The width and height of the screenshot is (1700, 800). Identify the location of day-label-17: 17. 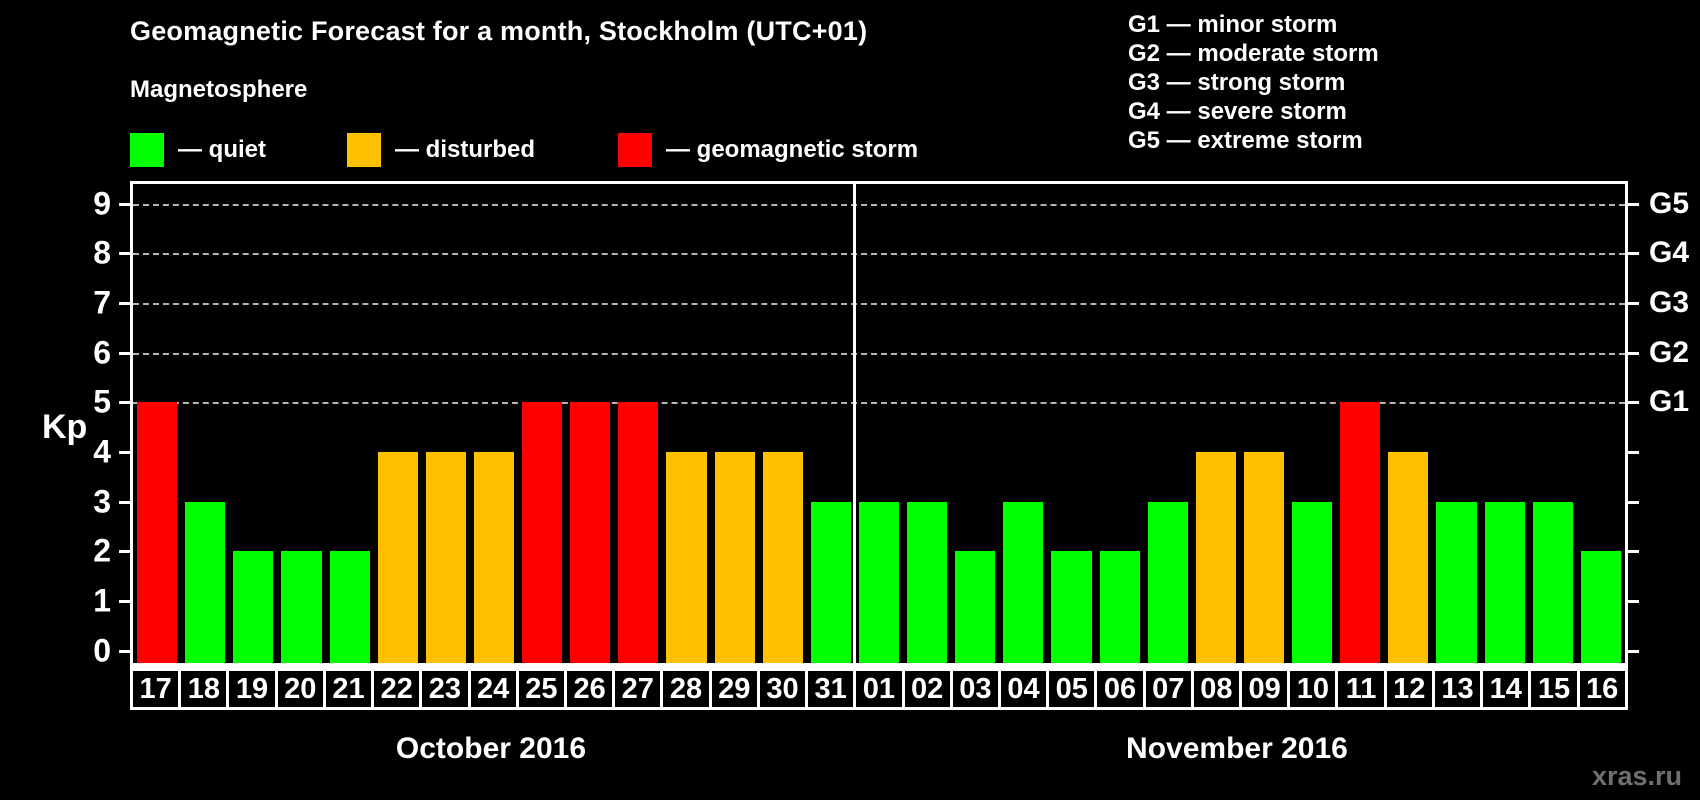
(157, 689).